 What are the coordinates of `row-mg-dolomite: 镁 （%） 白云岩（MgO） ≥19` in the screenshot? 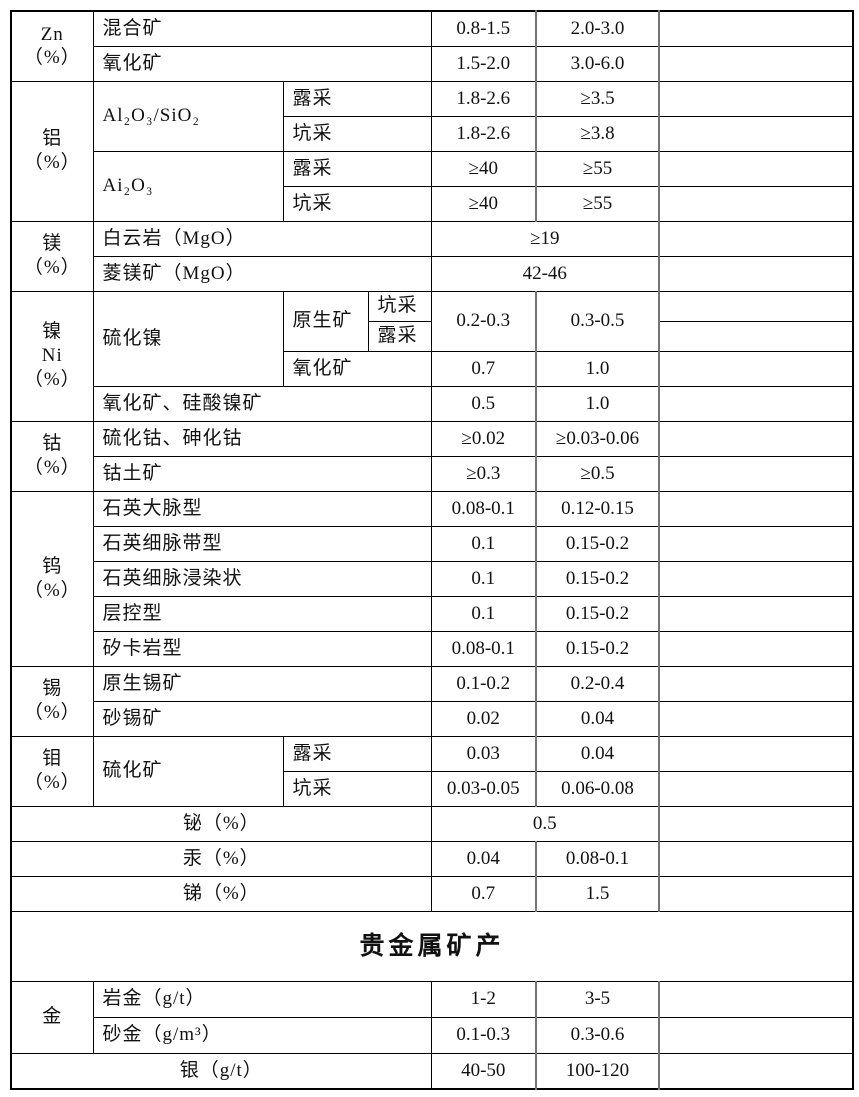 It's located at (432, 256).